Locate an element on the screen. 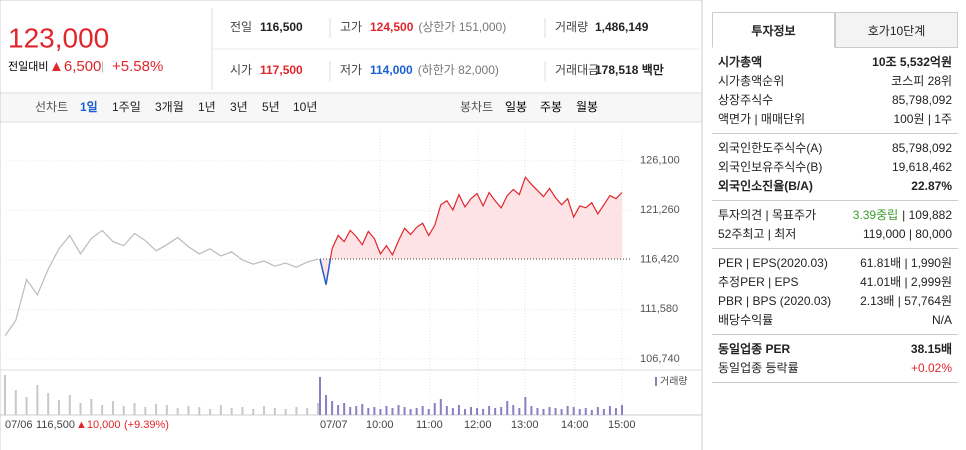 Image resolution: width=966 pixels, height=450 pixels. info-value: +0.02% is located at coordinates (931, 367).